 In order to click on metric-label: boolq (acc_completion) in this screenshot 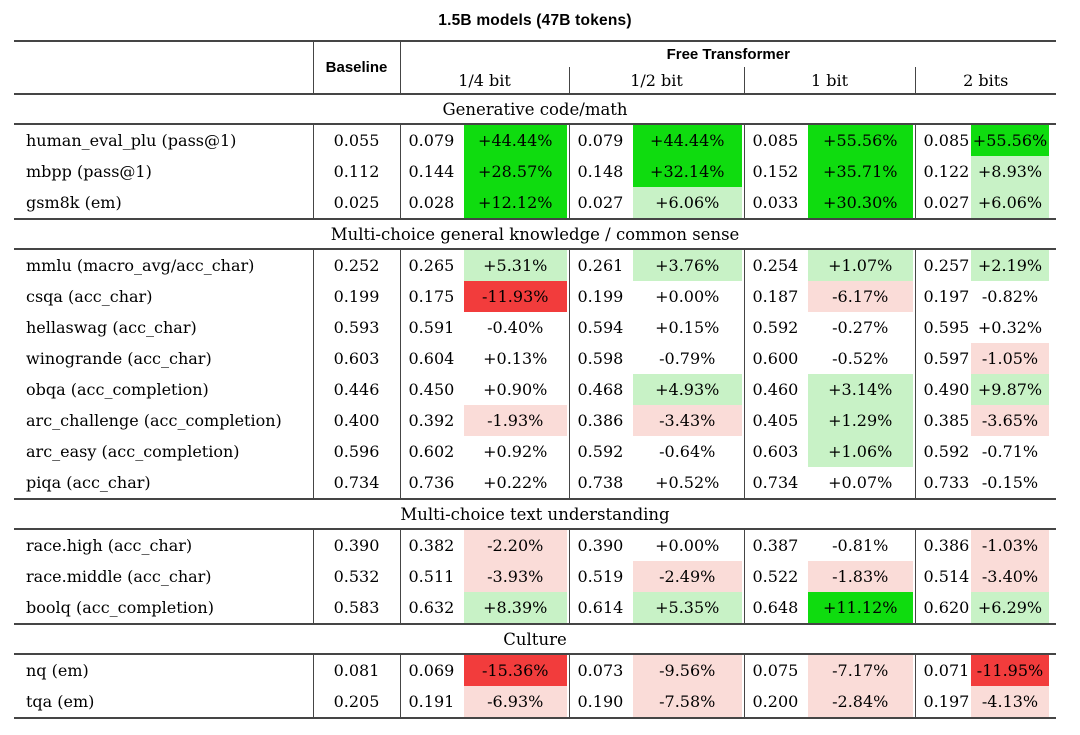, I will do `click(164, 608)`.